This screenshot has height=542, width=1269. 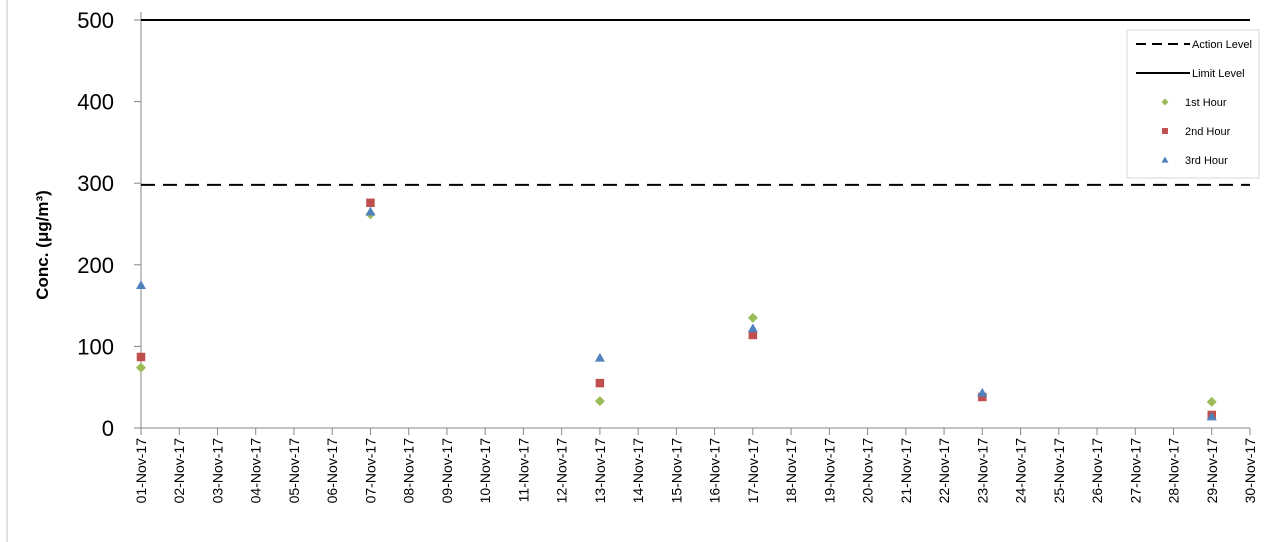 I want to click on legend-box, so click(x=1193, y=104).